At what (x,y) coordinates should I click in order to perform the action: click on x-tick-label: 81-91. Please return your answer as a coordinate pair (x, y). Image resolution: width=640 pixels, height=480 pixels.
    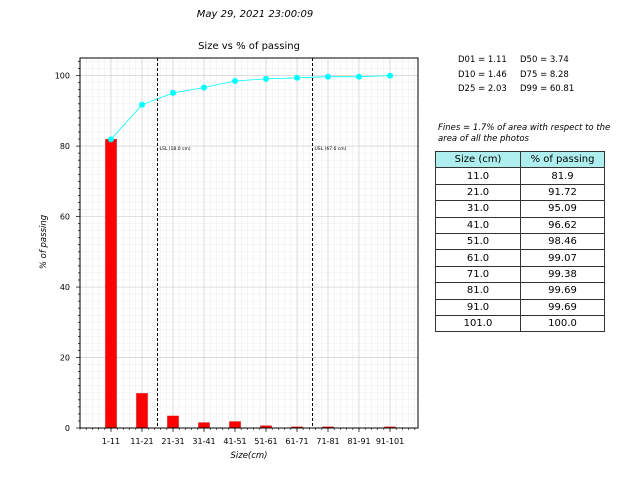
    Looking at the image, I should click on (358, 441).